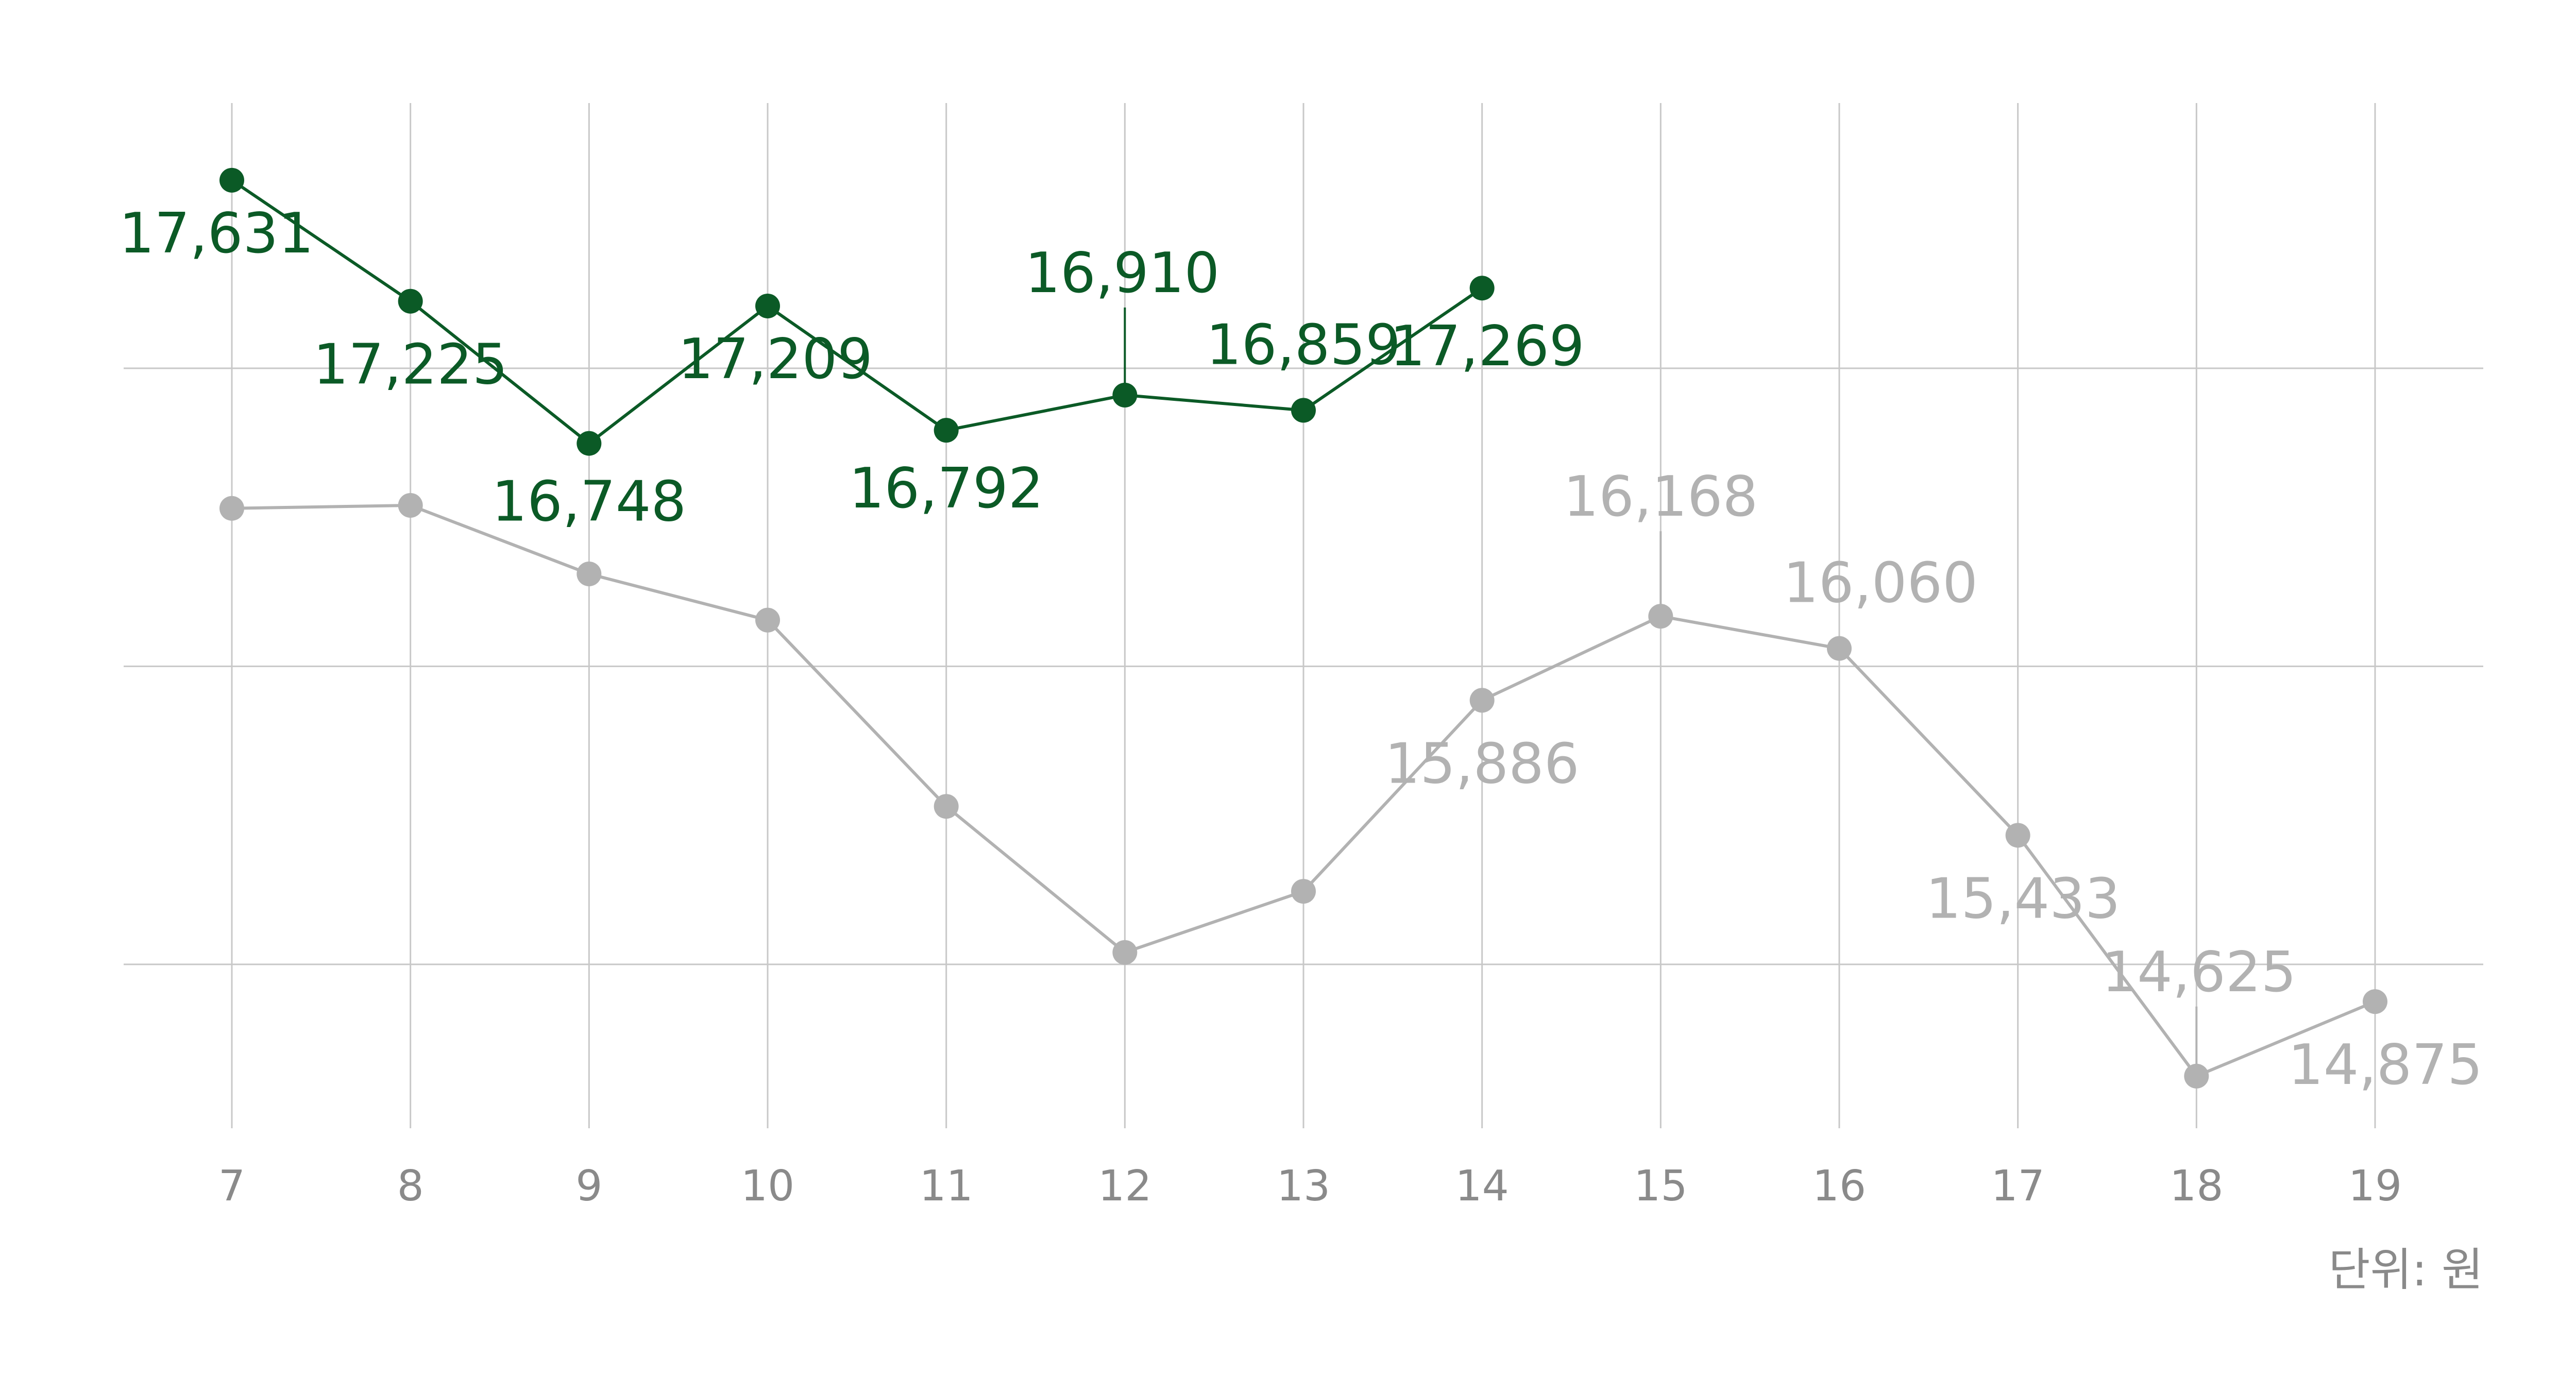  What do you see at coordinates (1487, 346) in the screenshot?
I see `data-label: 17,269` at bounding box center [1487, 346].